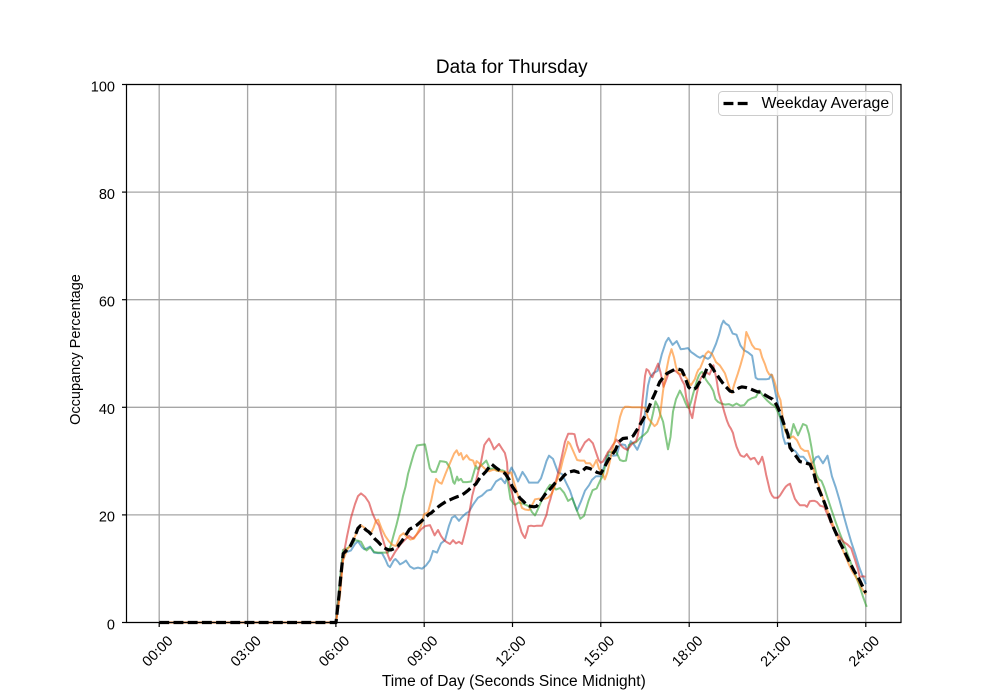  I want to click on svg-text:Time of Day (Seconds Since Mid: Time of Day (Seconds Since Midnight), so click(514, 681).